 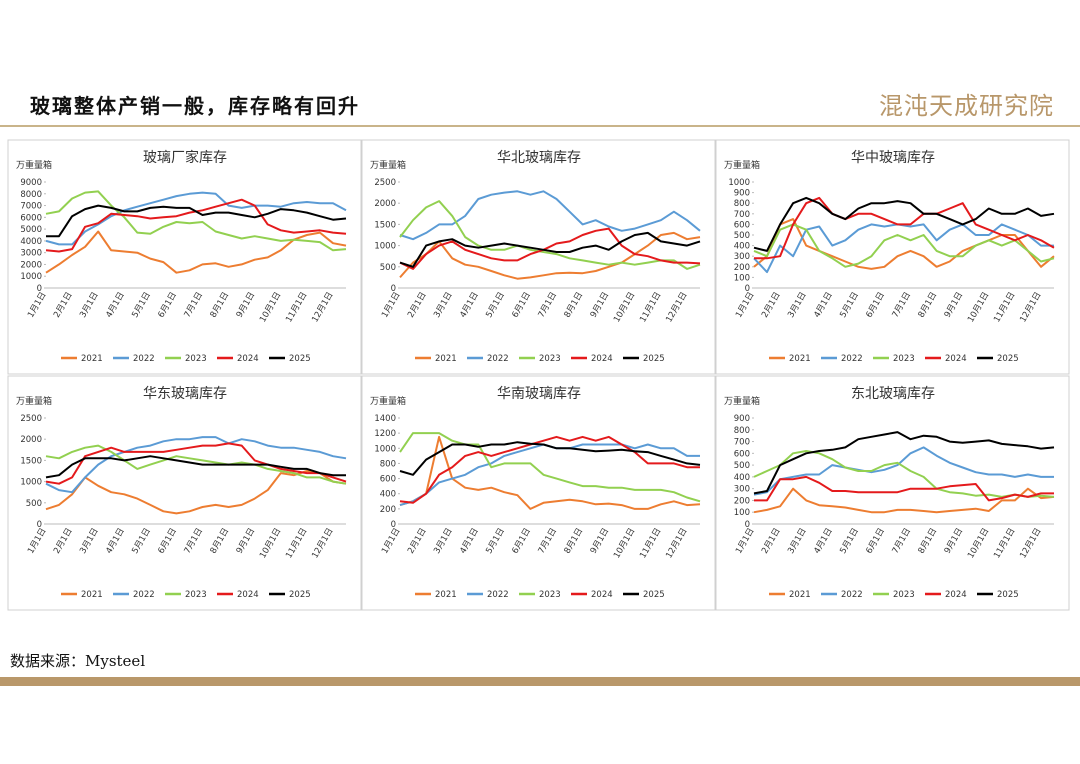 What do you see at coordinates (195, 106) in the screenshot?
I see `slide-title: 玻璃整体产销一般，库存略有回升` at bounding box center [195, 106].